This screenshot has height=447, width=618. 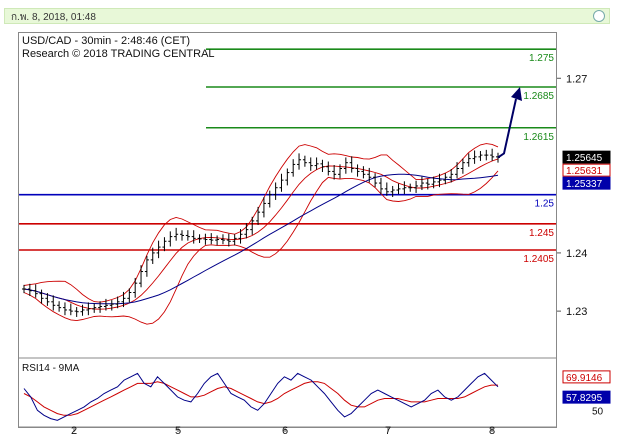 I want to click on timestamp-text: ก.พ. 8, 2018, 01:48, so click(x=53, y=17).